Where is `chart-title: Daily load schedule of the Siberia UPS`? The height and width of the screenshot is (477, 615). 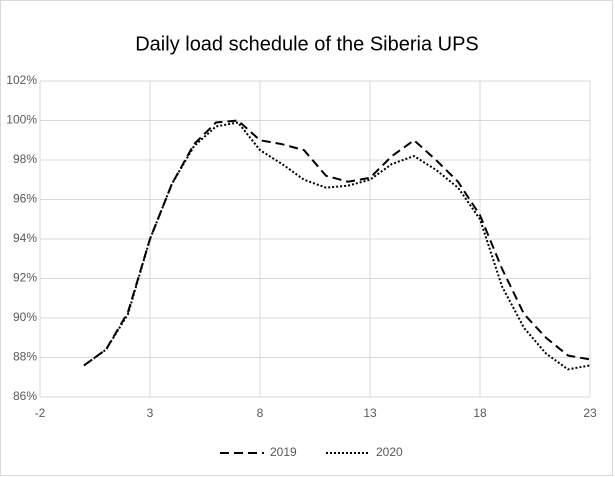 chart-title: Daily load schedule of the Siberia UPS is located at coordinates (307, 44).